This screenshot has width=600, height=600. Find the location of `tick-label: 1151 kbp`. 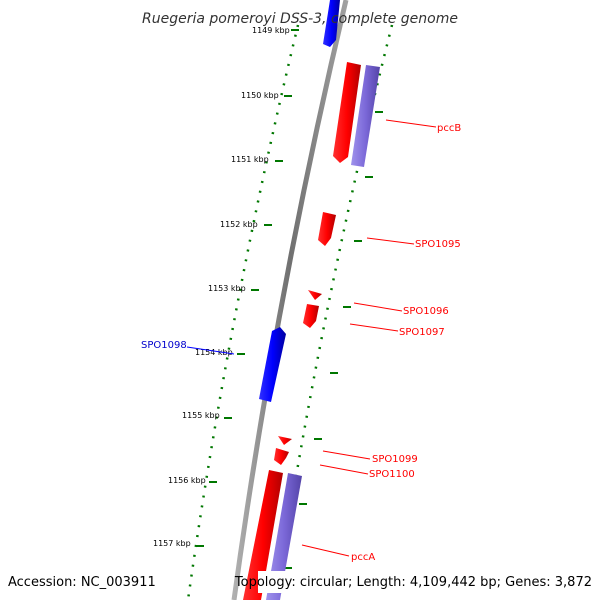

tick-label: 1151 kbp is located at coordinates (250, 159).